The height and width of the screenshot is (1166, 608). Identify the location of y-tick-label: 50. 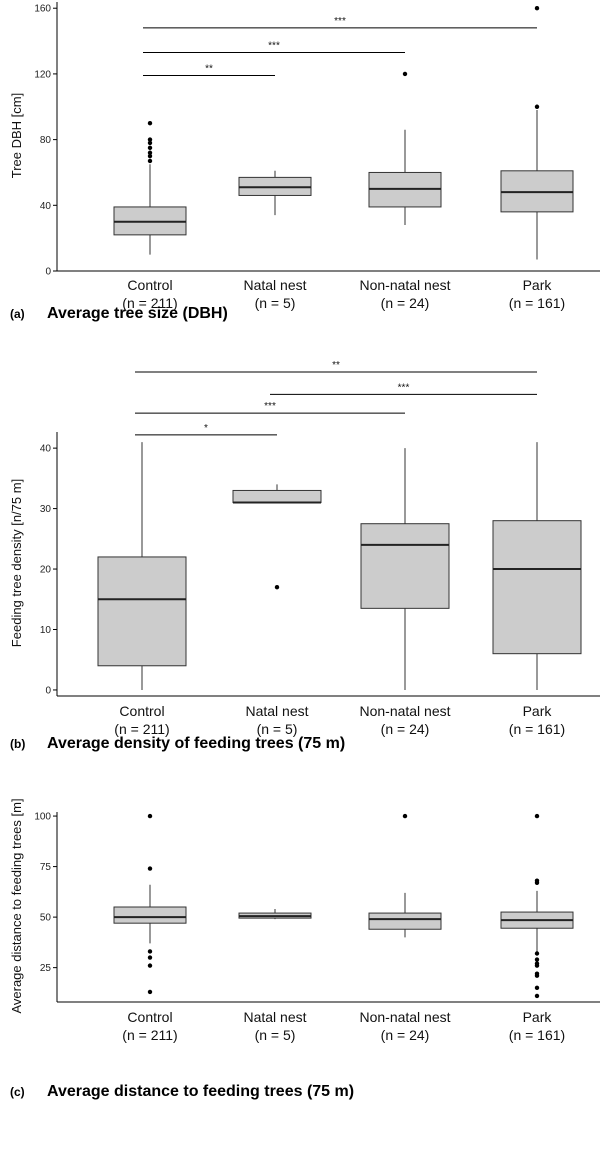
(46, 918).